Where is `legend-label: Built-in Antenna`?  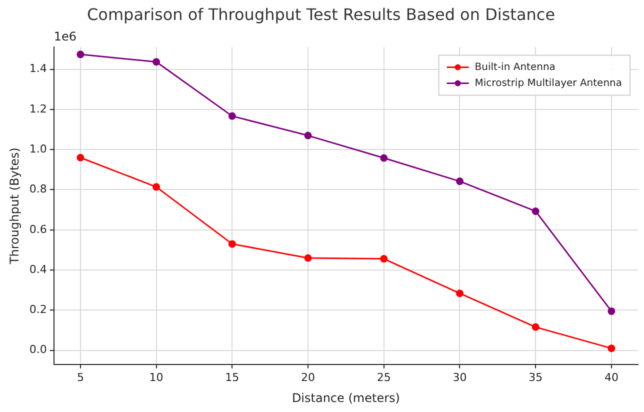
legend-label: Built-in Antenna is located at coordinates (515, 67).